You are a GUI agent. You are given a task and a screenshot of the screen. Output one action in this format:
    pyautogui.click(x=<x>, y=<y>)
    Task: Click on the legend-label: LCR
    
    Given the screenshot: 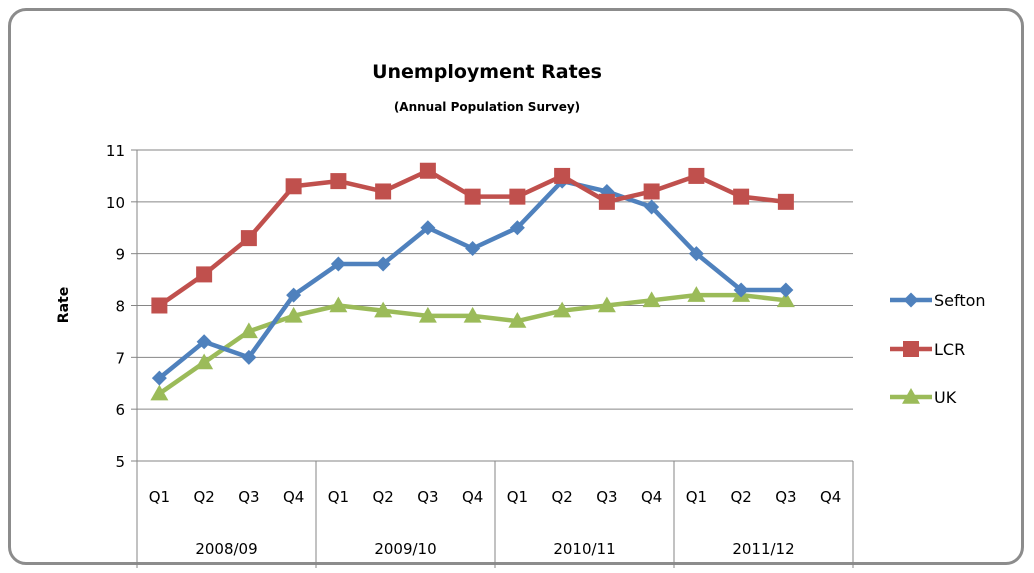 What is the action you would take?
    pyautogui.click(x=949, y=349)
    